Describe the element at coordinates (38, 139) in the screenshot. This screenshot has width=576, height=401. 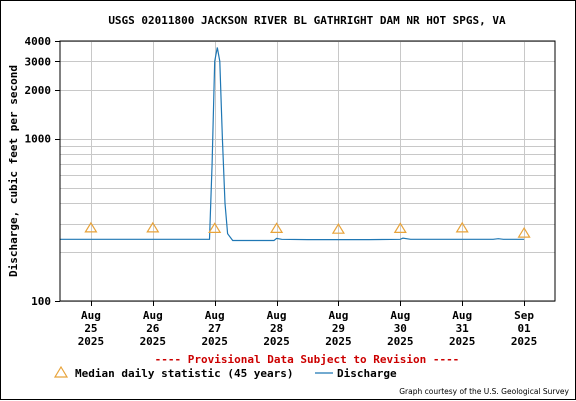
I see `y-tick-label: 1000` at that location.